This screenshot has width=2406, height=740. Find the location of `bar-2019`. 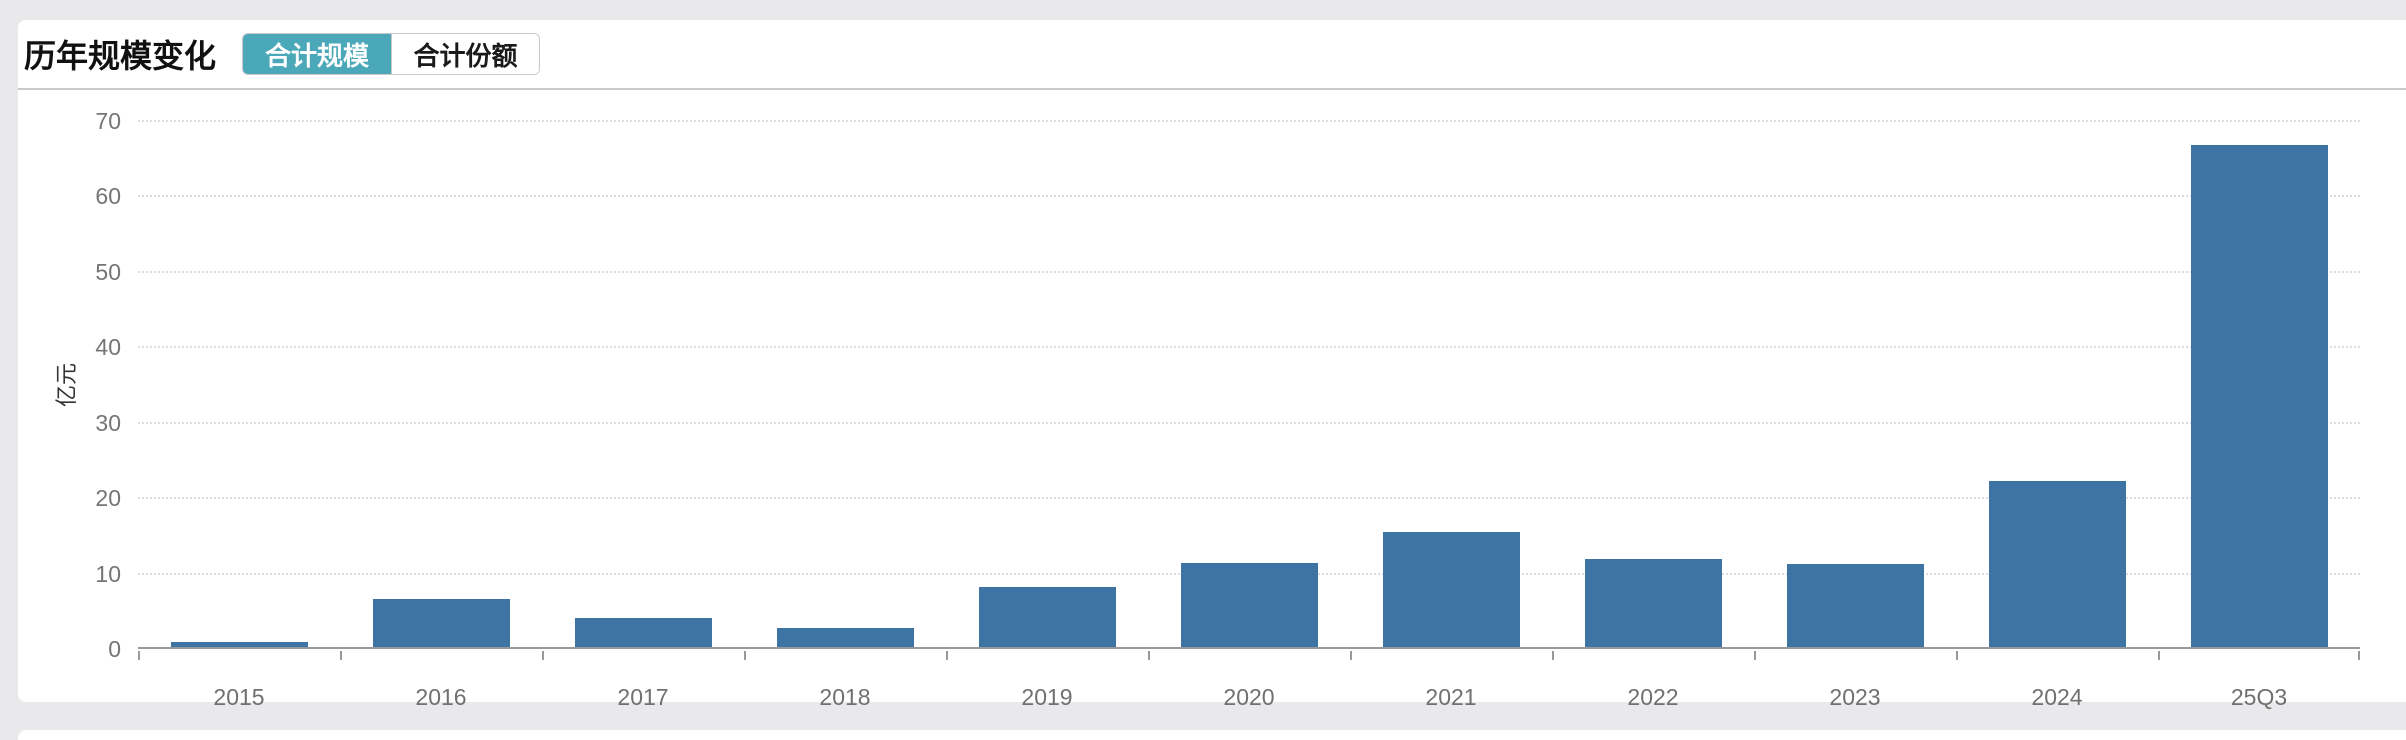

bar-2019 is located at coordinates (1047, 617).